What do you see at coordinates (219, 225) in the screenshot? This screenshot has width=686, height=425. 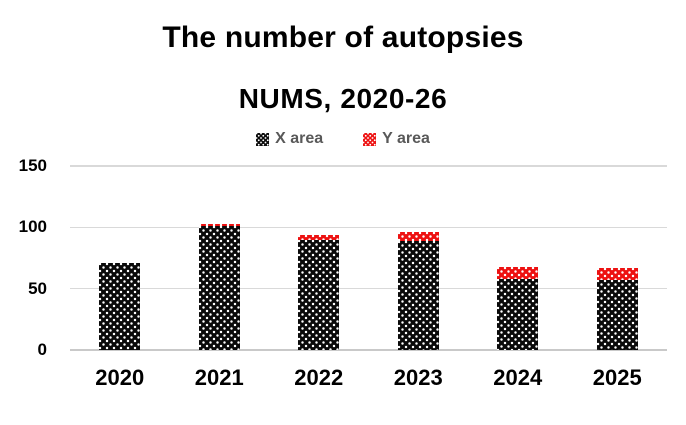 I see `bar-2021-y-area` at bounding box center [219, 225].